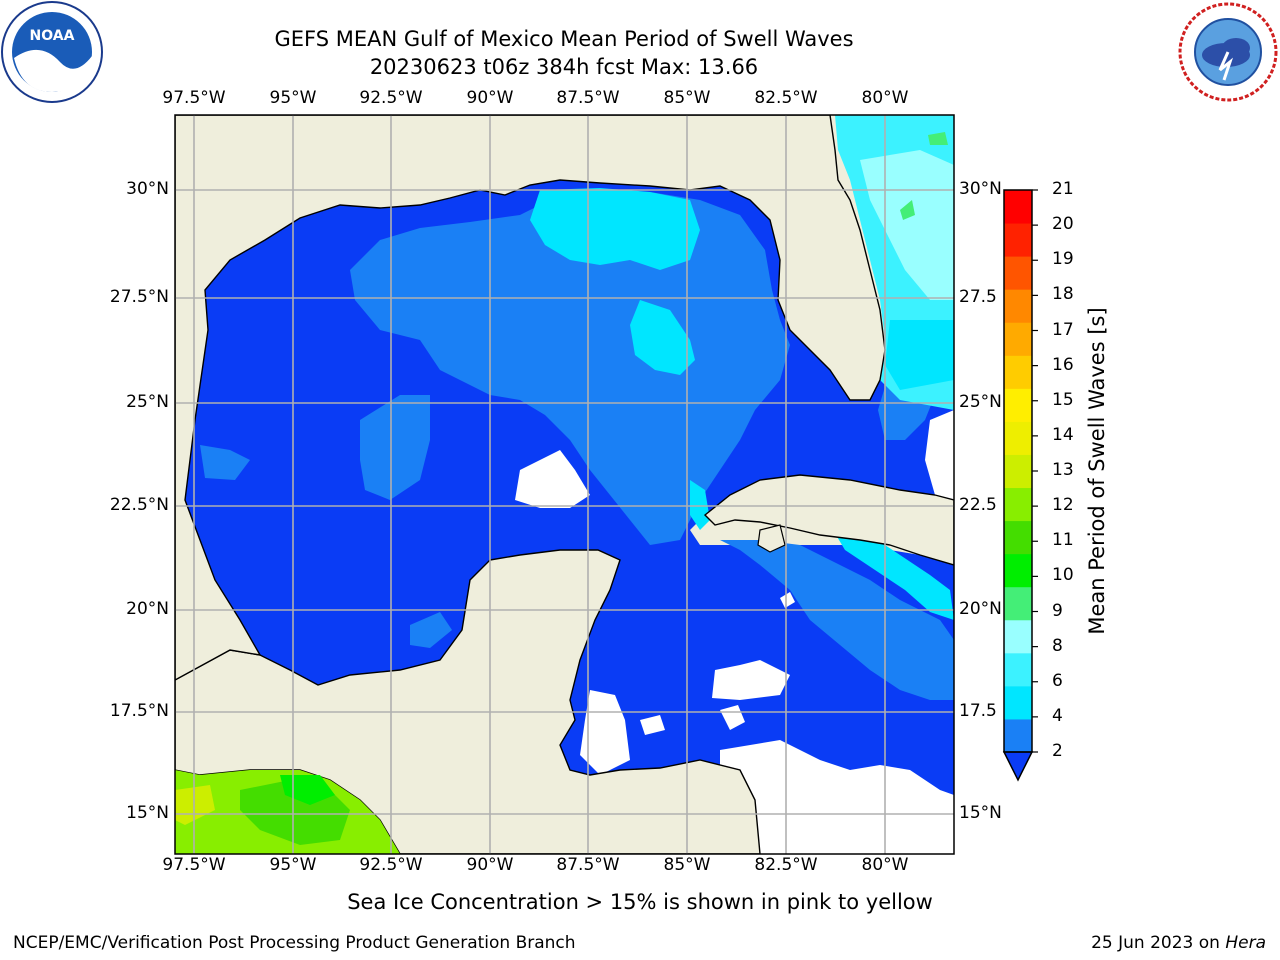 The width and height of the screenshot is (1280, 960). What do you see at coordinates (1158, 943) in the screenshot?
I see `footer-date-text: 25 Jun 2023 on` at bounding box center [1158, 943].